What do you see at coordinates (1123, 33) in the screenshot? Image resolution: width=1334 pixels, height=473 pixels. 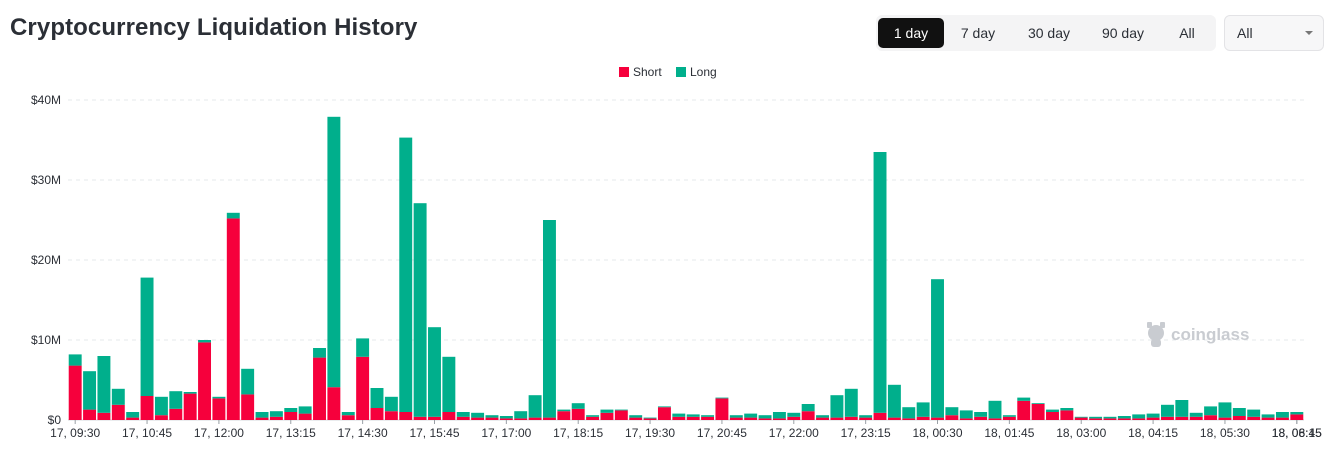 I see `range-90-day-button: 90 day` at bounding box center [1123, 33].